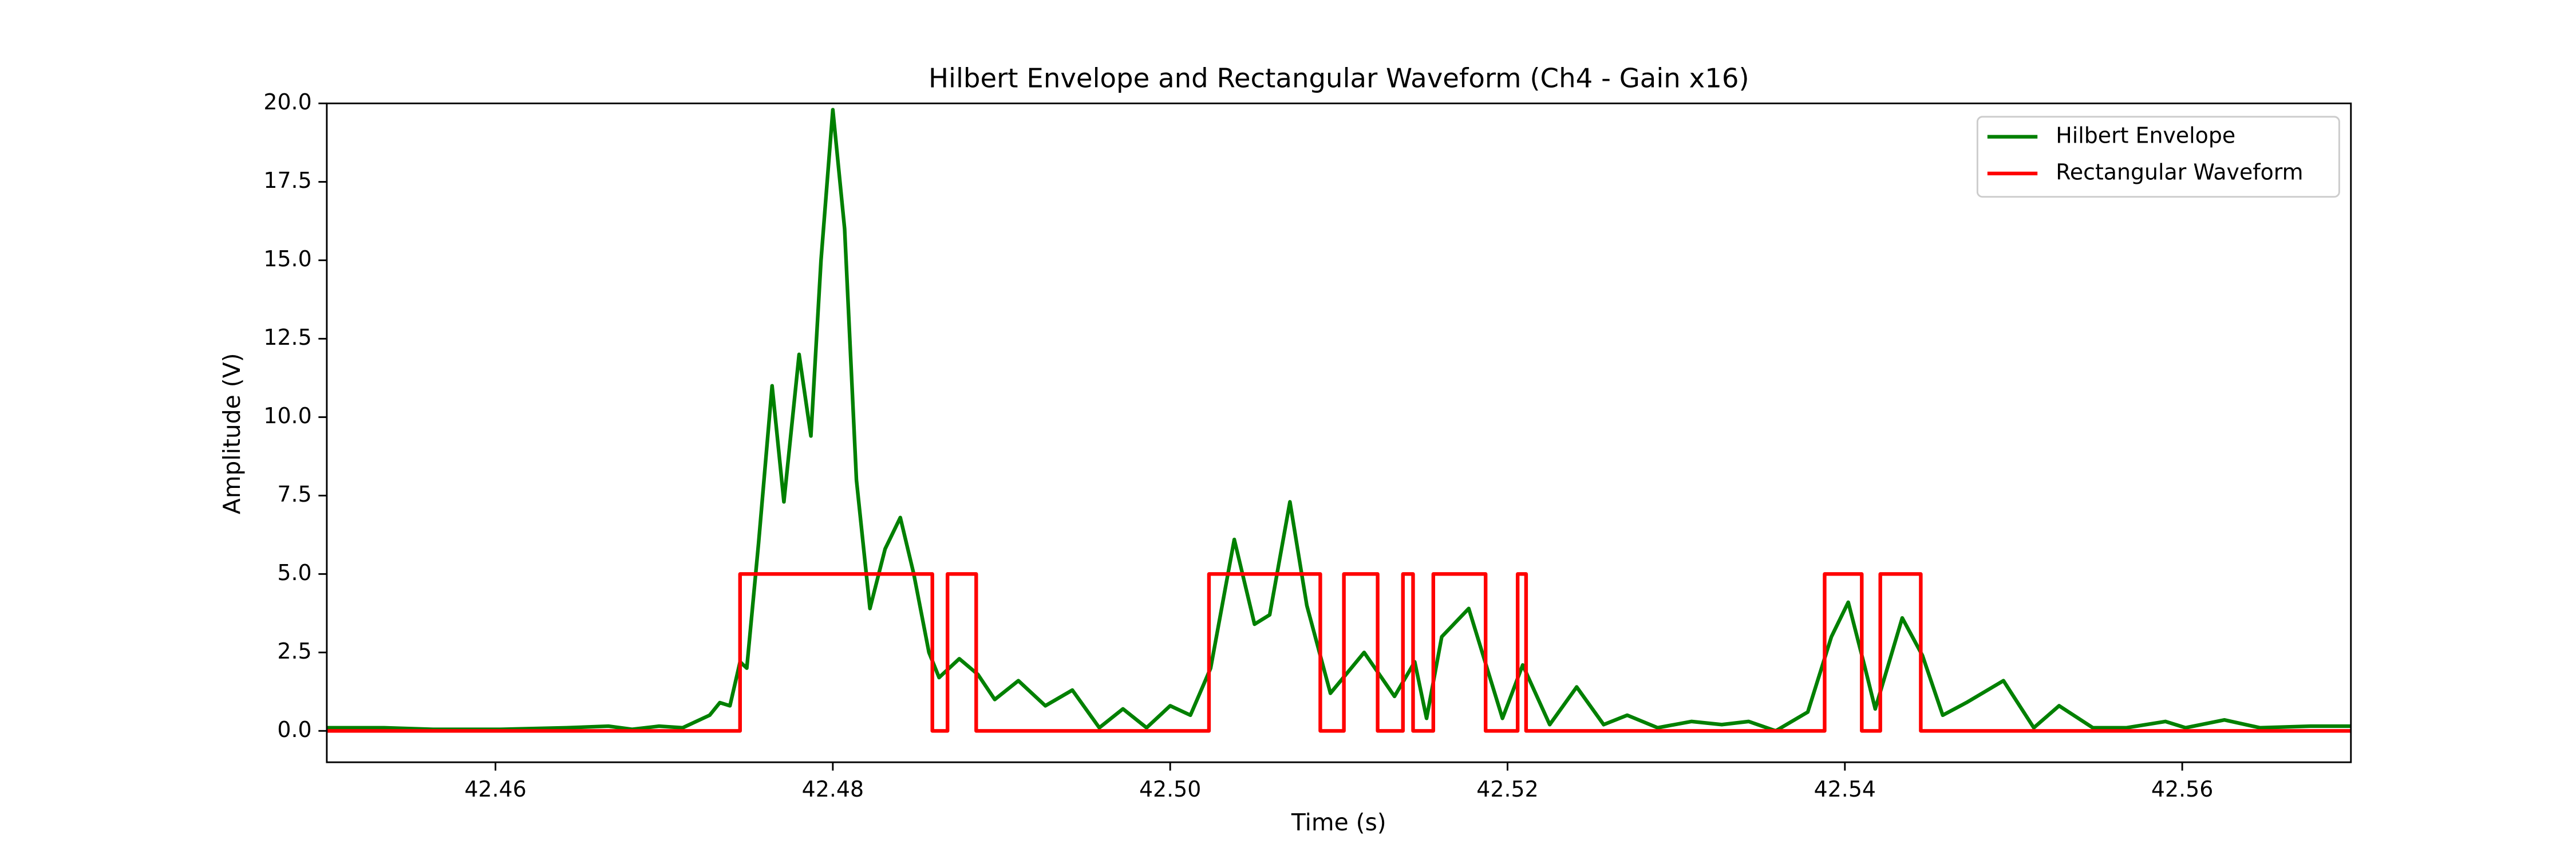  What do you see at coordinates (287, 102) in the screenshot?
I see `y-tick-label: 20.0` at bounding box center [287, 102].